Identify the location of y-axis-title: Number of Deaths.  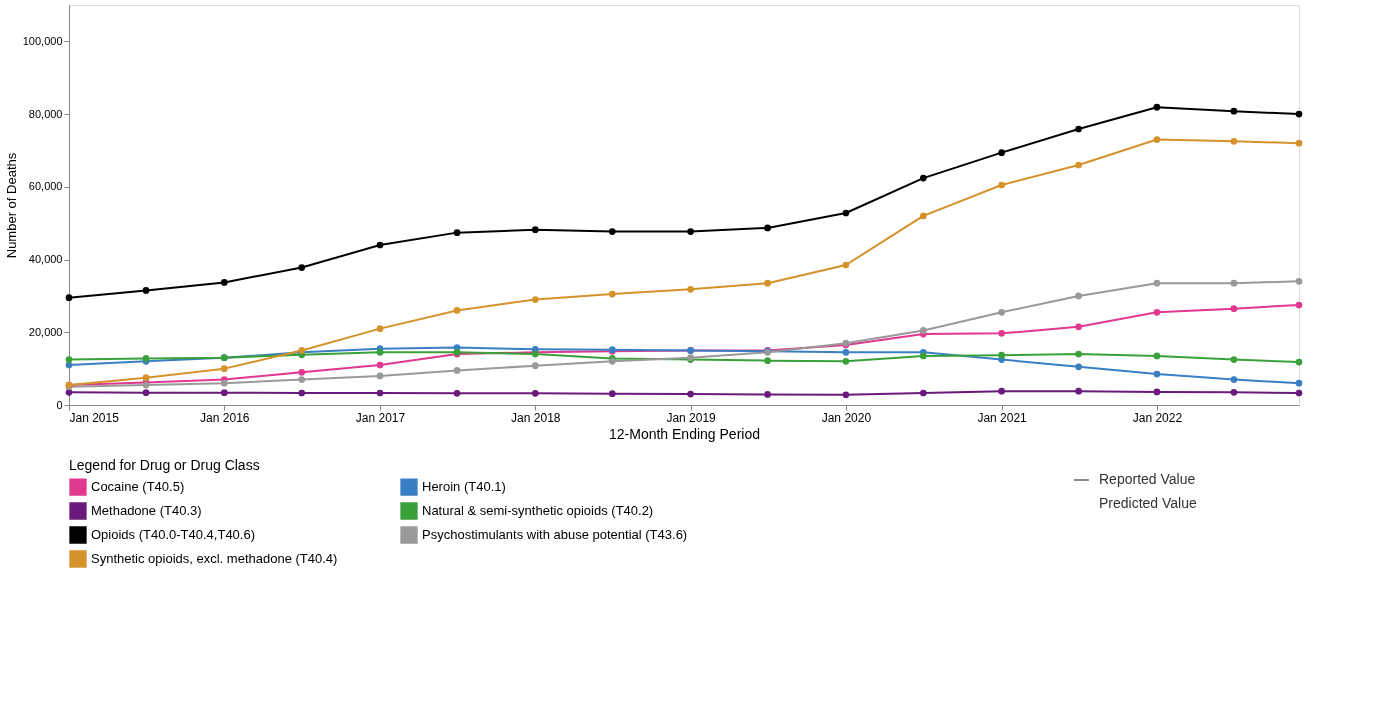
(11, 205).